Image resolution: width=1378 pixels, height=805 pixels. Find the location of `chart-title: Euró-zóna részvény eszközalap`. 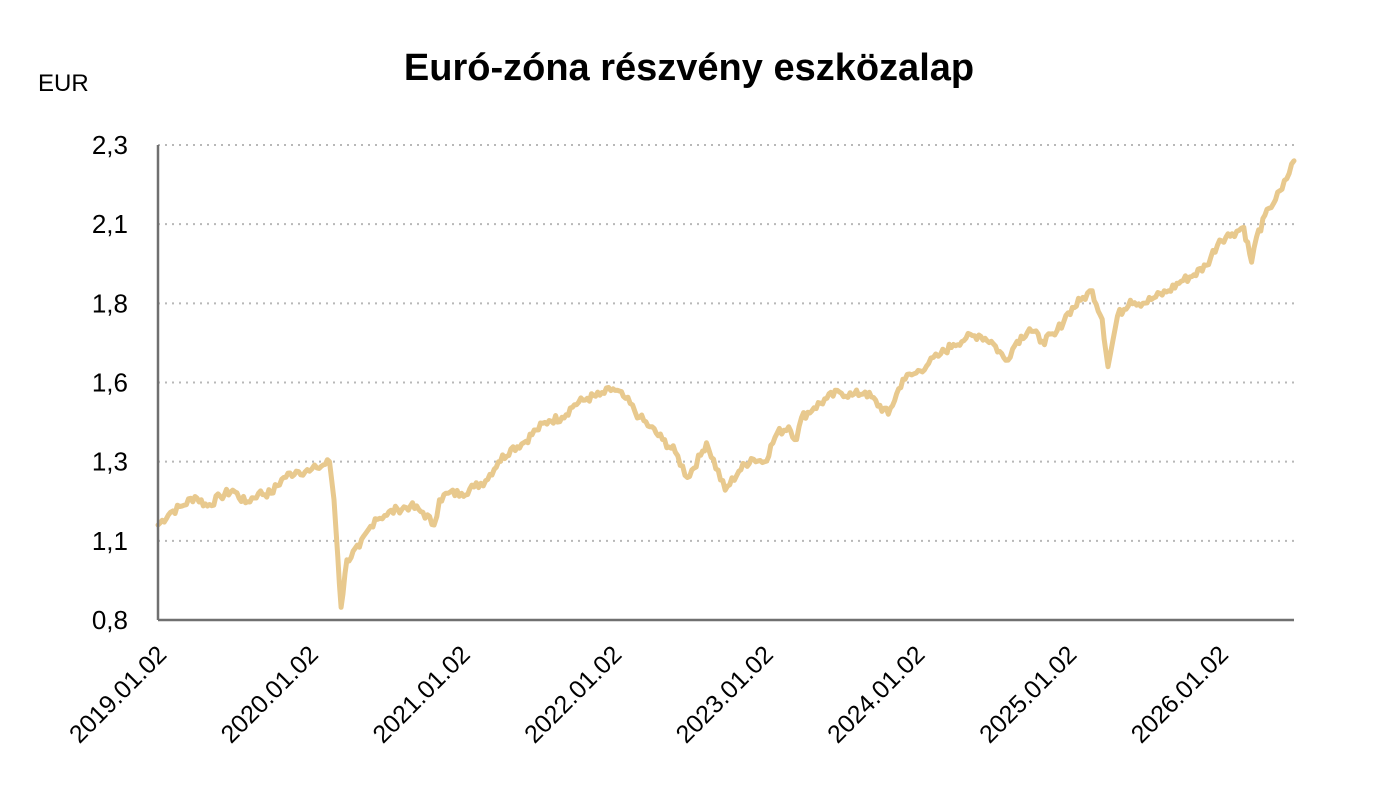

chart-title: Euró-zóna részvény eszközalap is located at coordinates (689, 68).